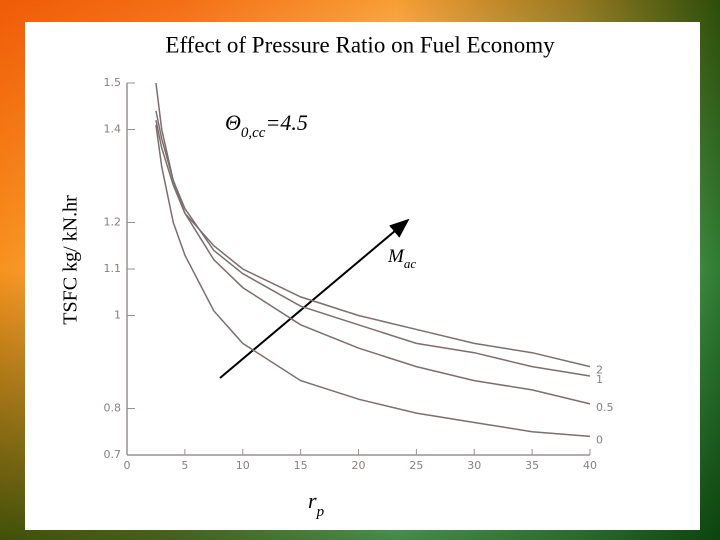  I want to click on y-tick-label: 0.8, so click(113, 408).